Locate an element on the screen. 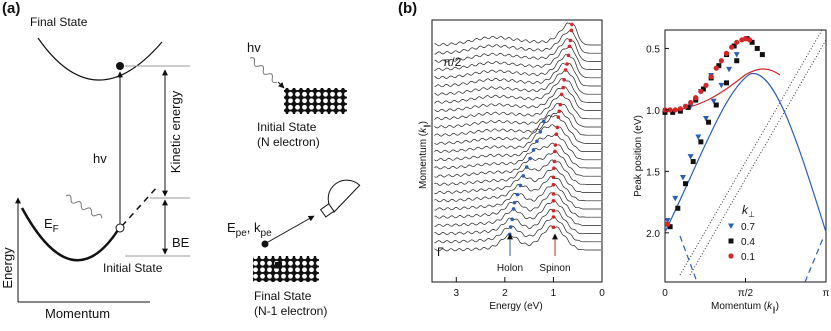  legend-label: 0.4 is located at coordinates (748, 242).